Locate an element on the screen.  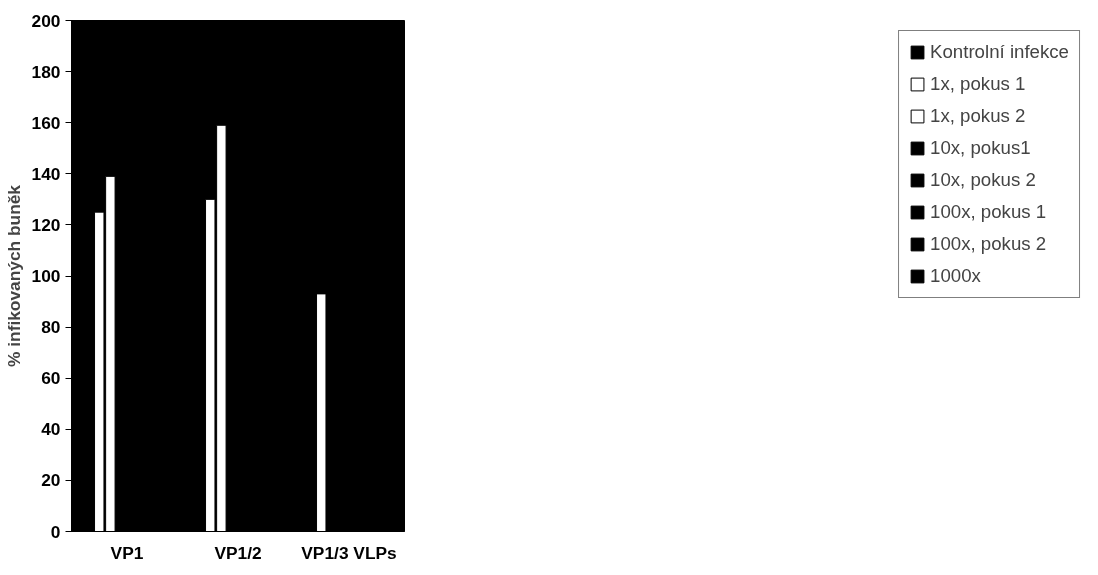
y-tick-label: 180 is located at coordinates (46, 71).